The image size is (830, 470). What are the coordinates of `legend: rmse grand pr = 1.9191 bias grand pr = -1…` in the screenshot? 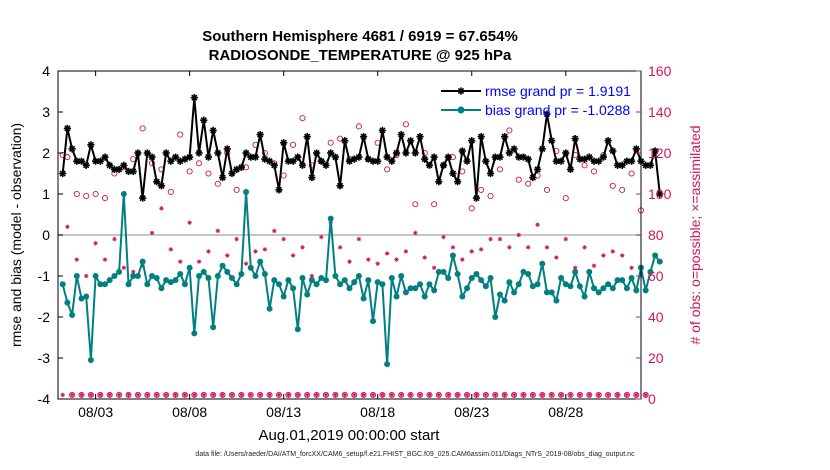 It's located at (536, 100).